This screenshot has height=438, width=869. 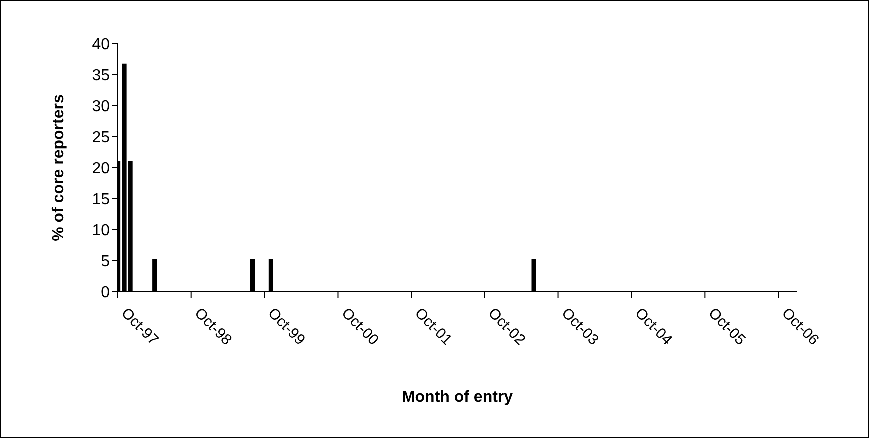 I want to click on y-tick-label: 5, so click(x=105, y=262).